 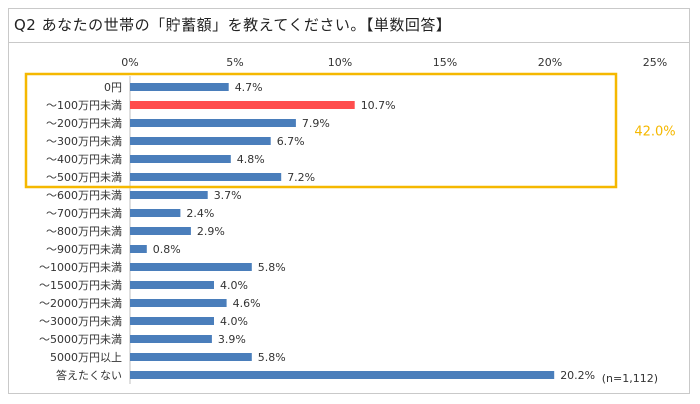 I want to click on value-label: 0.8%, so click(x=167, y=249).